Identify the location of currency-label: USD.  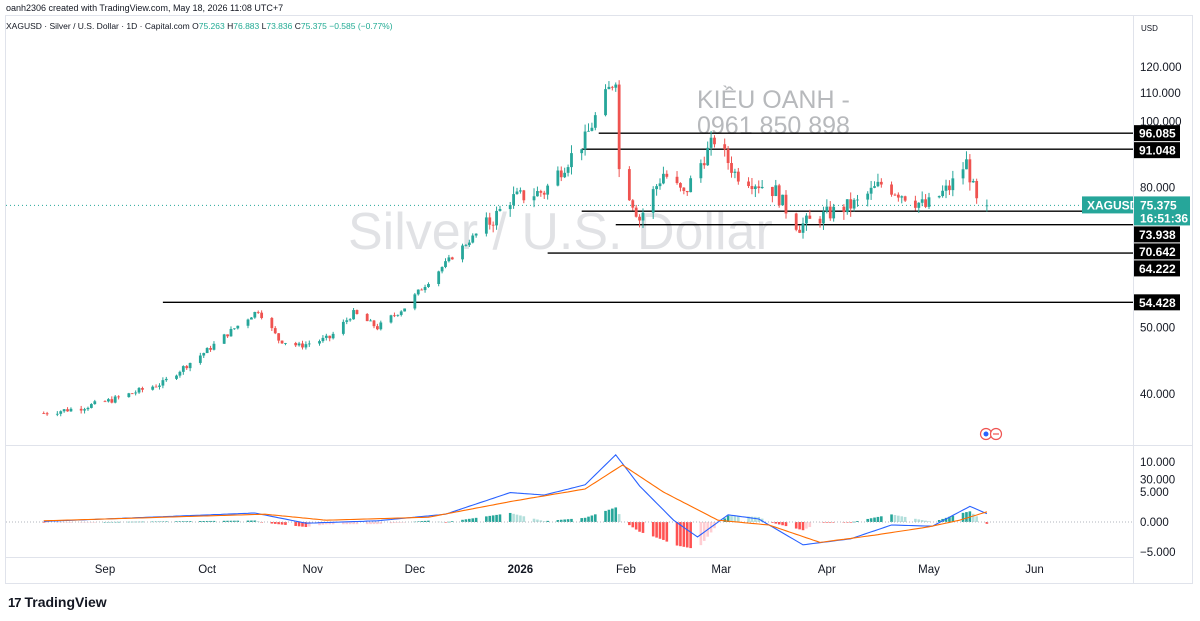
(1149, 28).